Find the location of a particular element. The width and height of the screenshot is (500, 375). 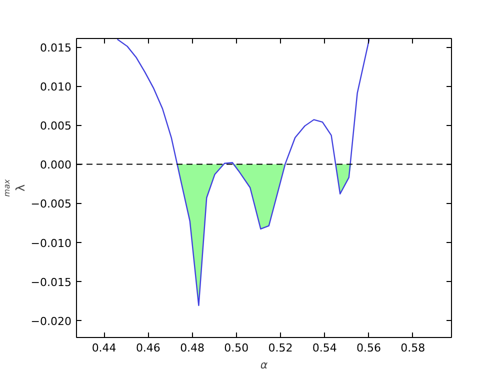

x-tick-label: 0.48 is located at coordinates (192, 348).